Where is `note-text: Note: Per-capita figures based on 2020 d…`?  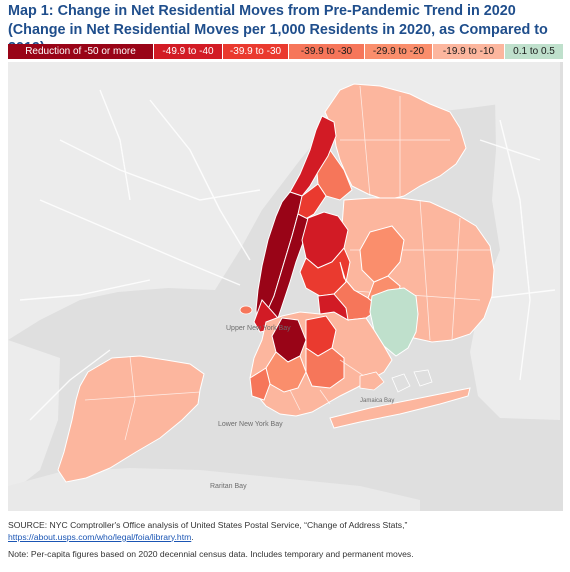 note-text: Note: Per-capita figures based on 2020 d… is located at coordinates (211, 554).